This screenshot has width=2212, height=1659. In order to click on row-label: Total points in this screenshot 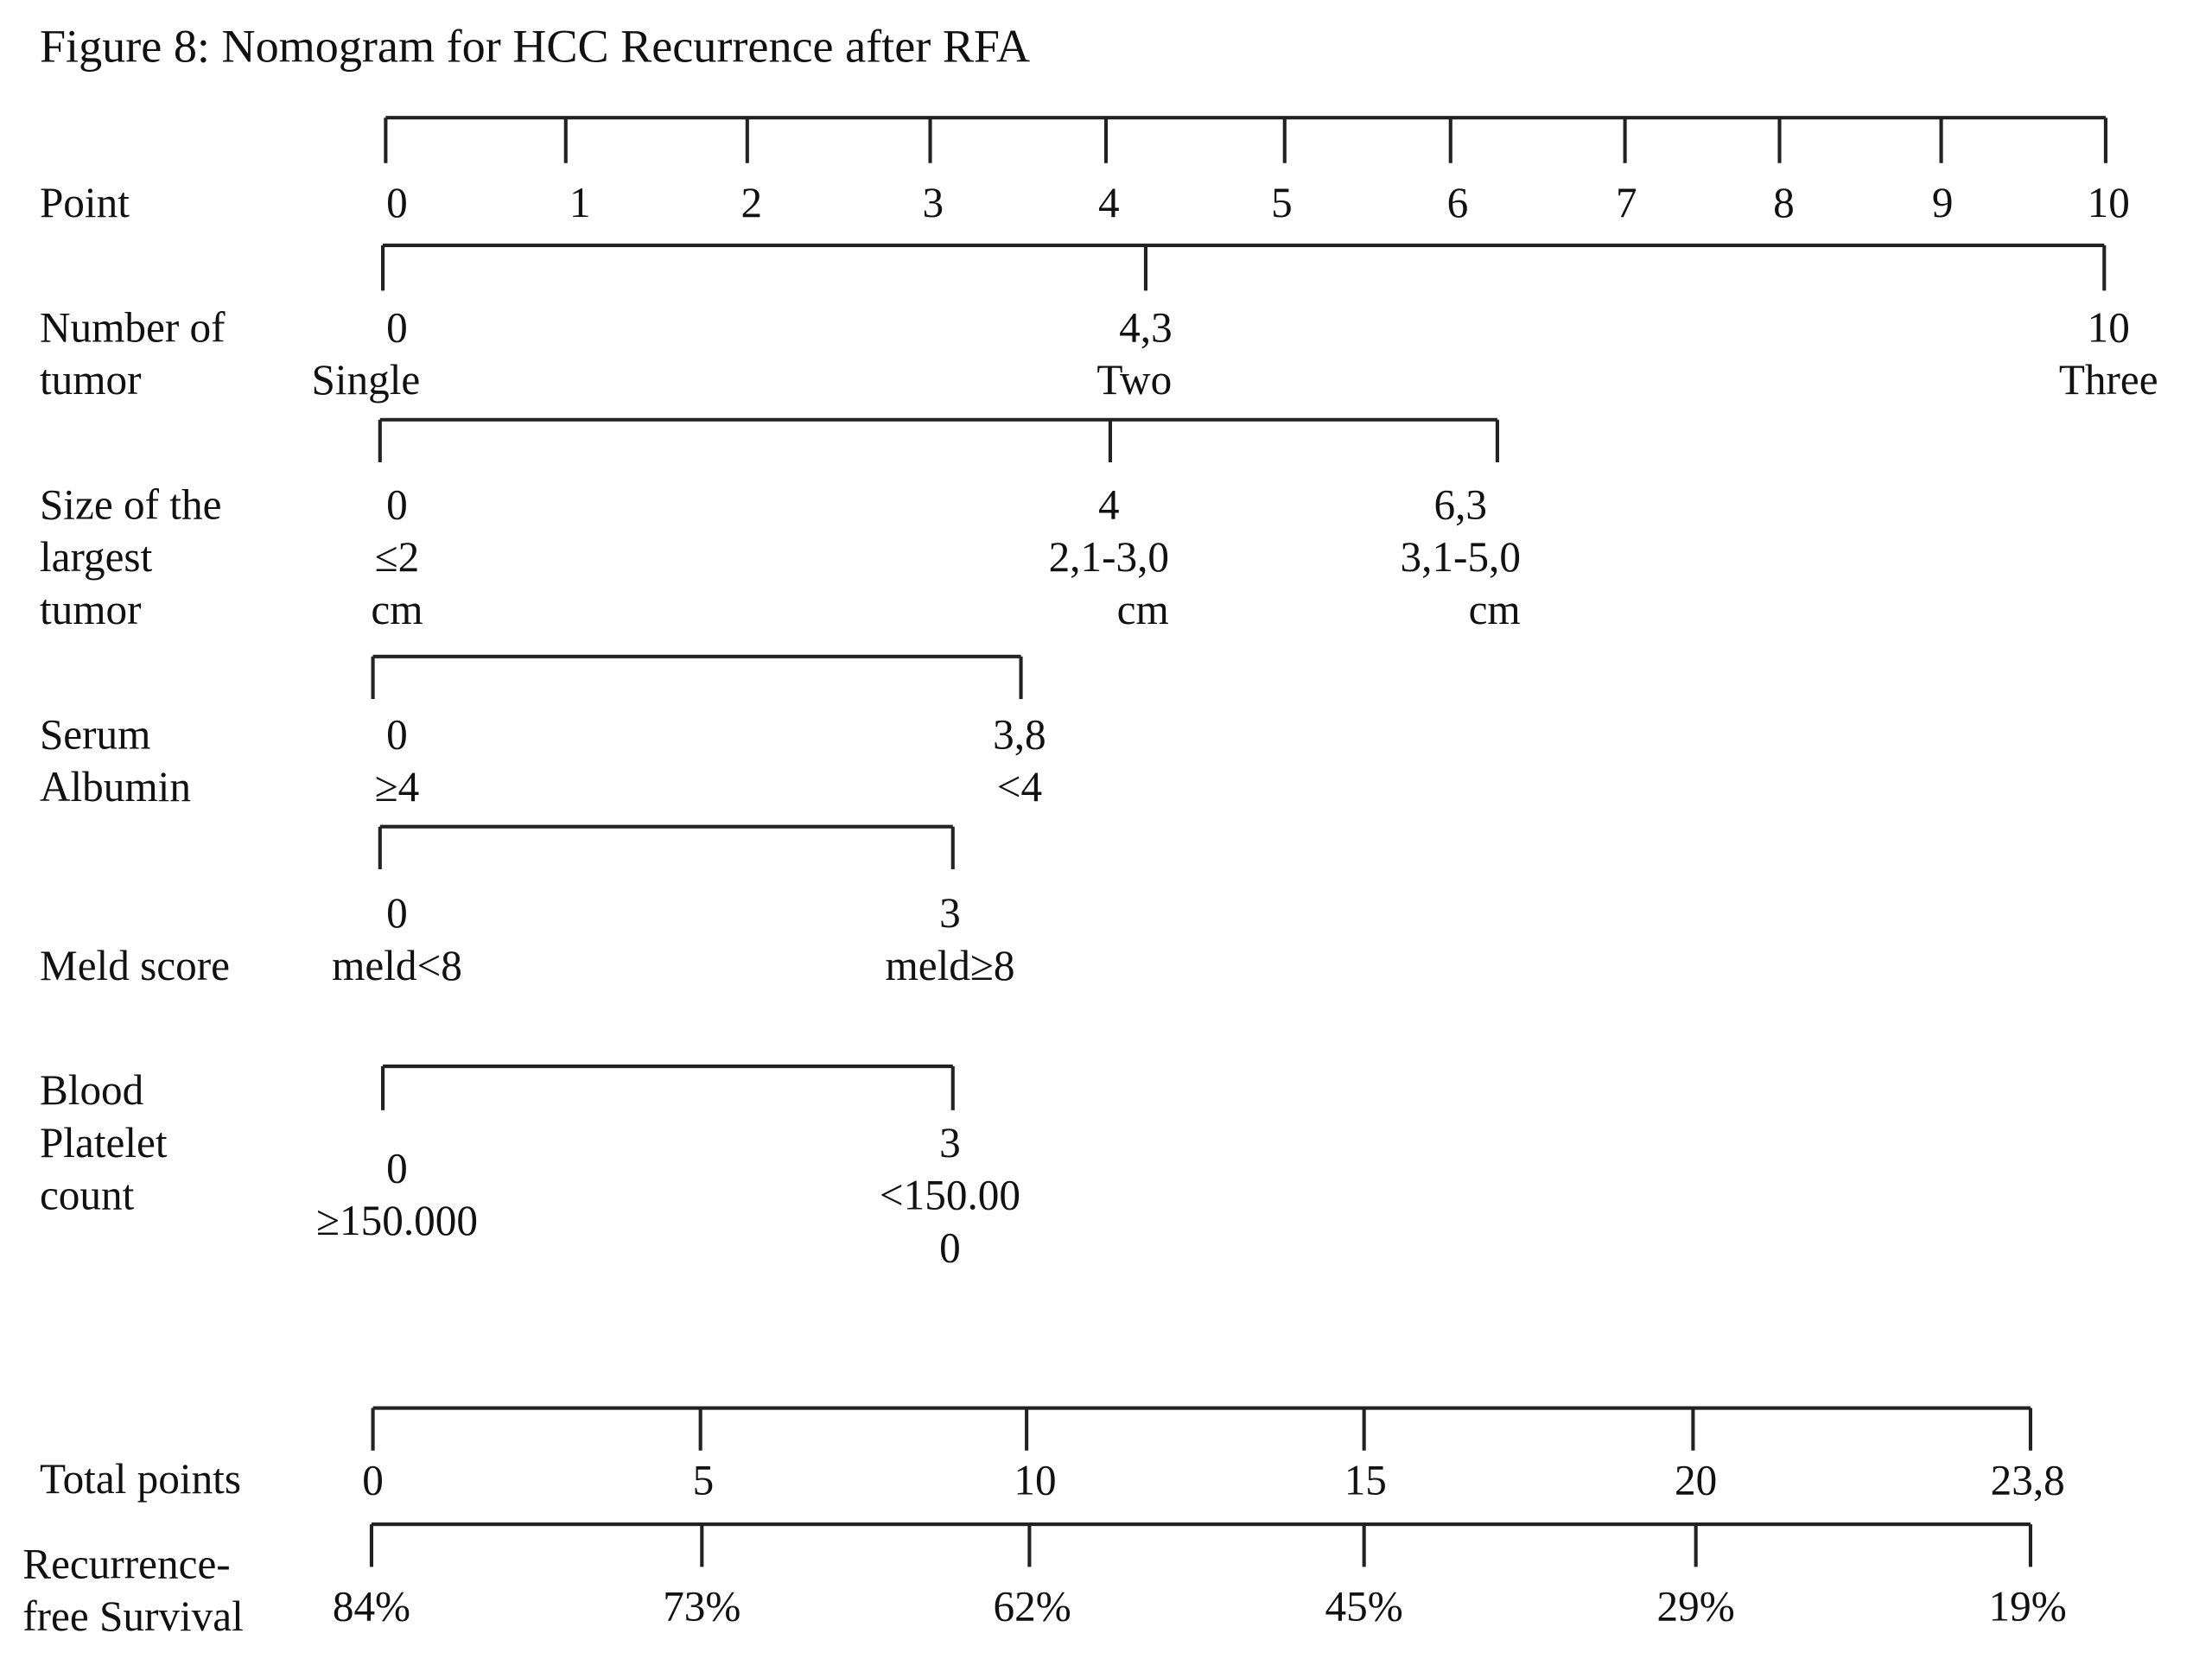, I will do `click(140, 1479)`.